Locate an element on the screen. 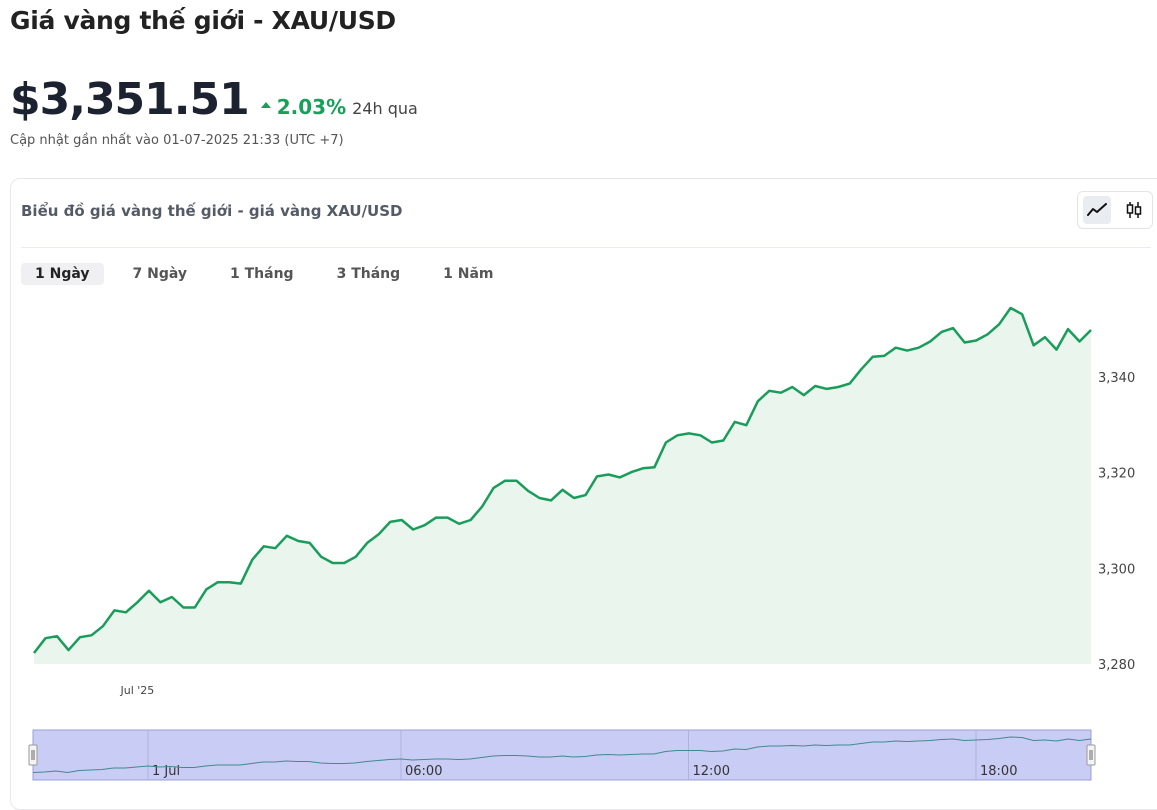 The width and height of the screenshot is (1157, 810). navigator-right-handle is located at coordinates (1091, 755).